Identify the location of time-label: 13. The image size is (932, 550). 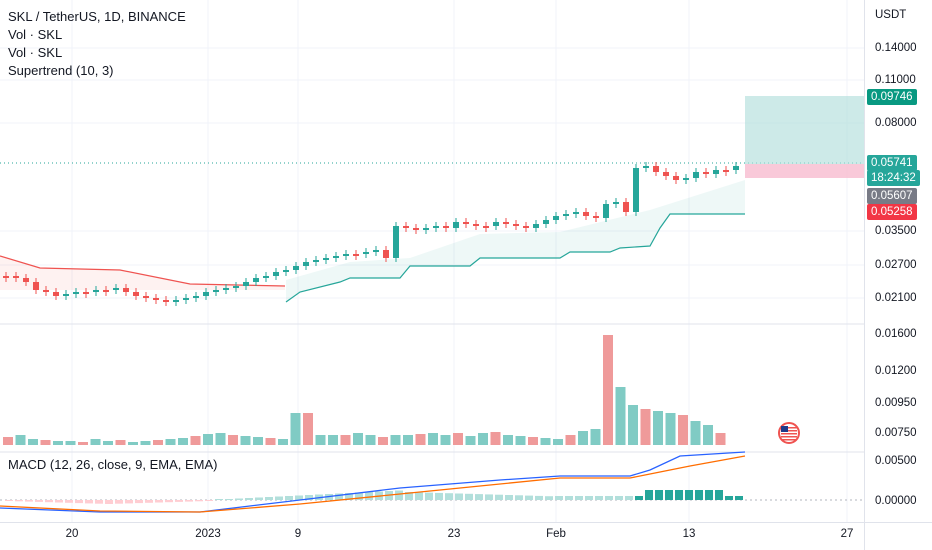
(689, 534).